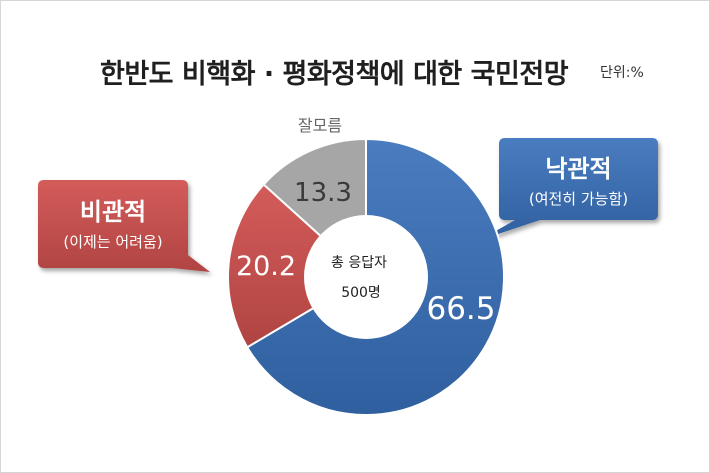 The width and height of the screenshot is (710, 473). Describe the element at coordinates (578, 199) in the screenshot. I see `callout-optimistic-subtitle: (여전히 가능함)` at that location.